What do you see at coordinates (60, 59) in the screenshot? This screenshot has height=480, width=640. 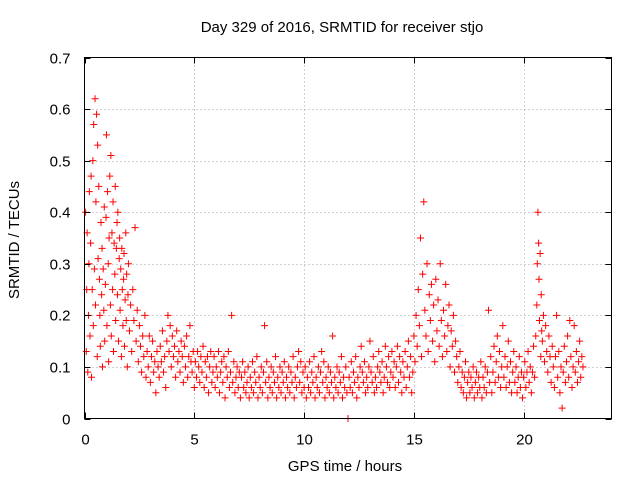 I see `y-tick-label: 0.7` at bounding box center [60, 59].